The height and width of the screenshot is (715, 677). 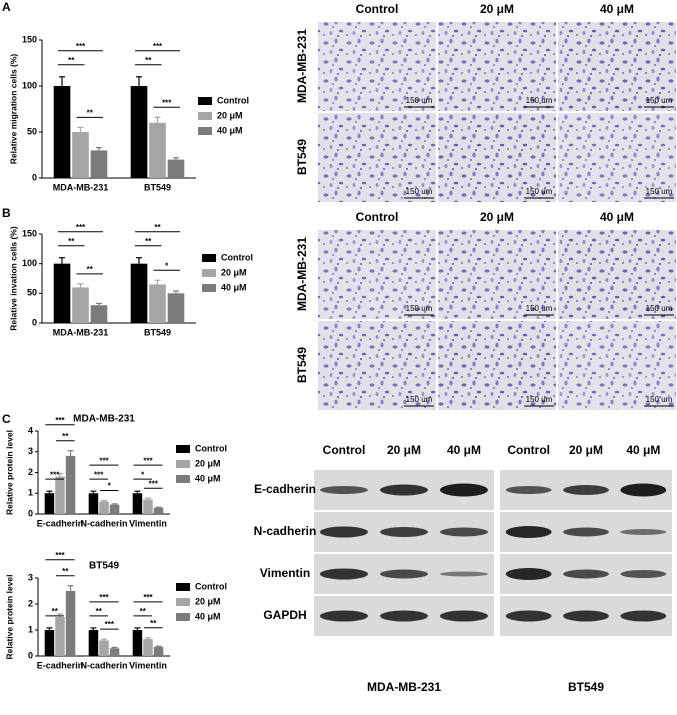 I want to click on cell-line-label: BT549, so click(x=586, y=687).